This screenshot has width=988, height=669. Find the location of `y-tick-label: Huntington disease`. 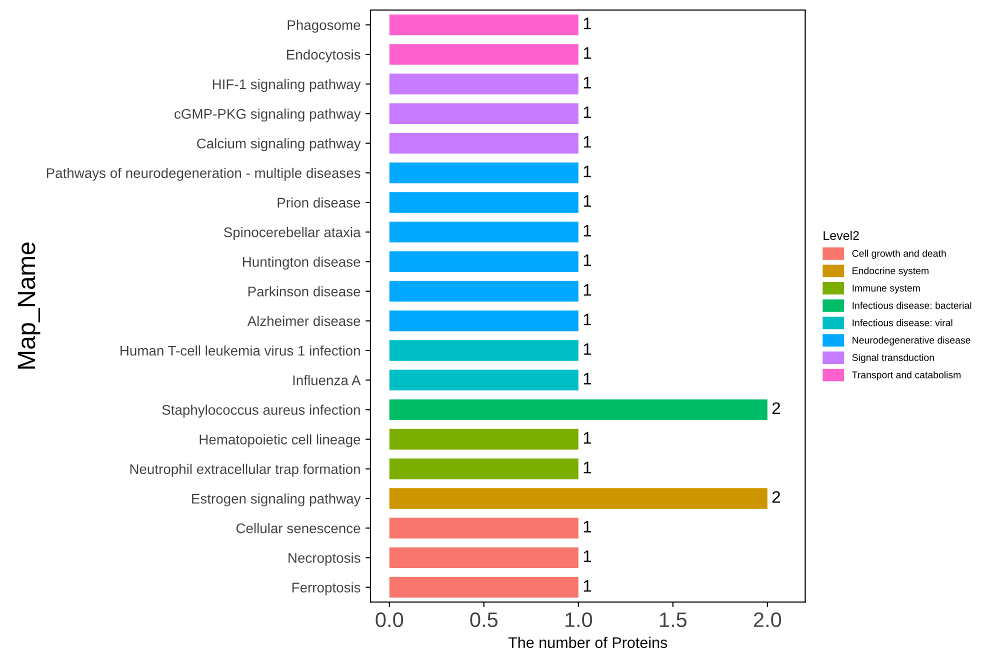

y-tick-label: Huntington disease is located at coordinates (301, 263).